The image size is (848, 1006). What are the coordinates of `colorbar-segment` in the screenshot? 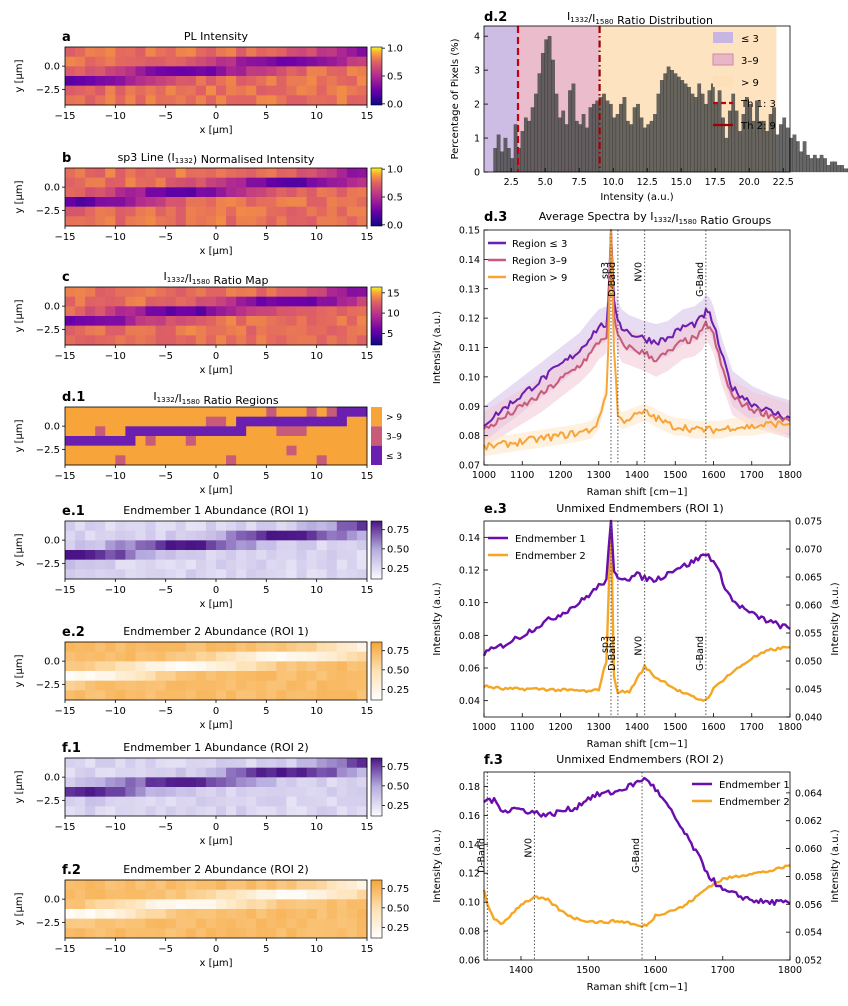 It's located at (376, 455).